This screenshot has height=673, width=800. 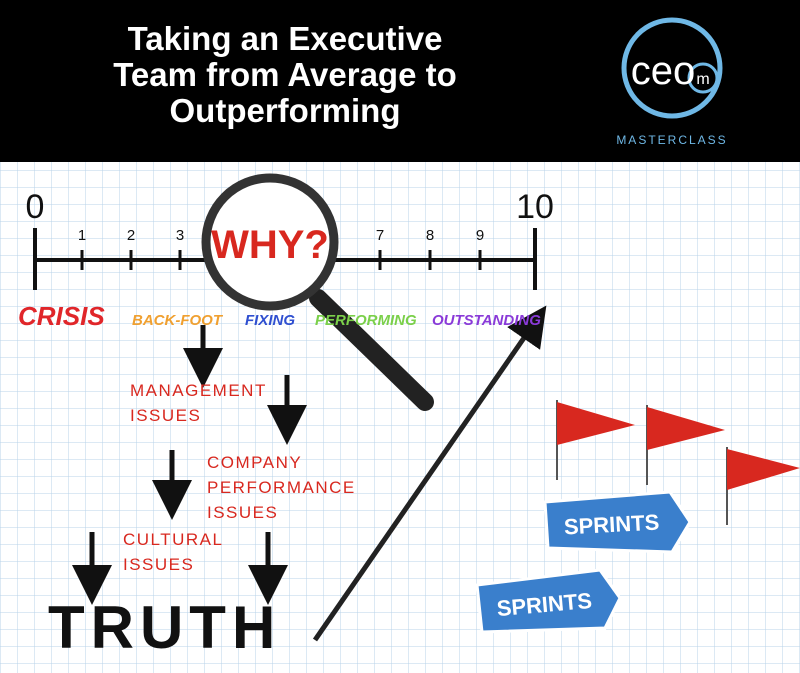 I want to click on logo-text: ceo, so click(x=663, y=71).